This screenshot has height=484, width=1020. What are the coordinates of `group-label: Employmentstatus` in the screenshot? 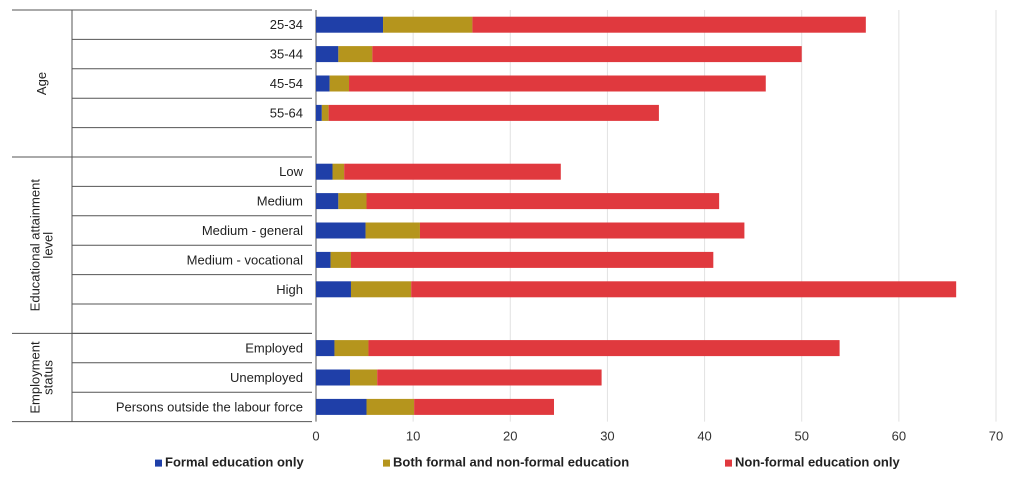 It's located at (42, 377).